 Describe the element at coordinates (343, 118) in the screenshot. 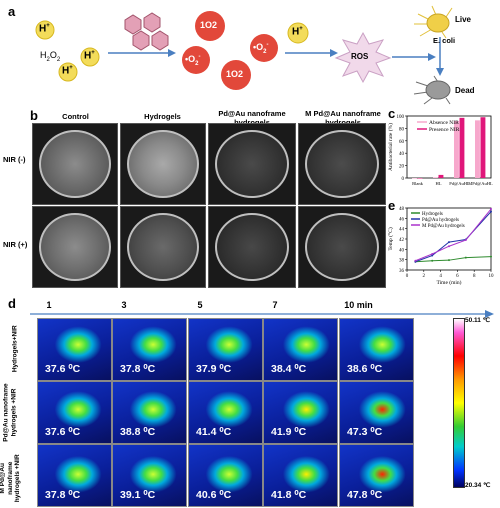

I see `col-head-mpdau: M Pd@Au nanoframe hydrogels` at that location.